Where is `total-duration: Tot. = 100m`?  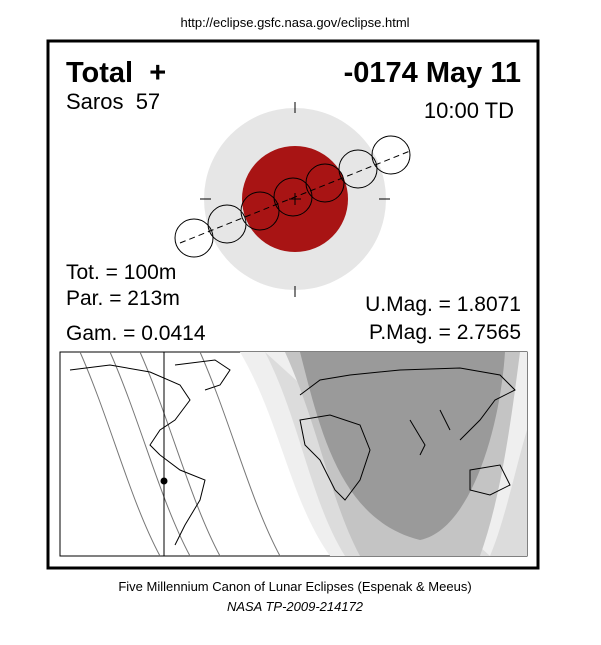 total-duration: Tot. = 100m is located at coordinates (121, 272).